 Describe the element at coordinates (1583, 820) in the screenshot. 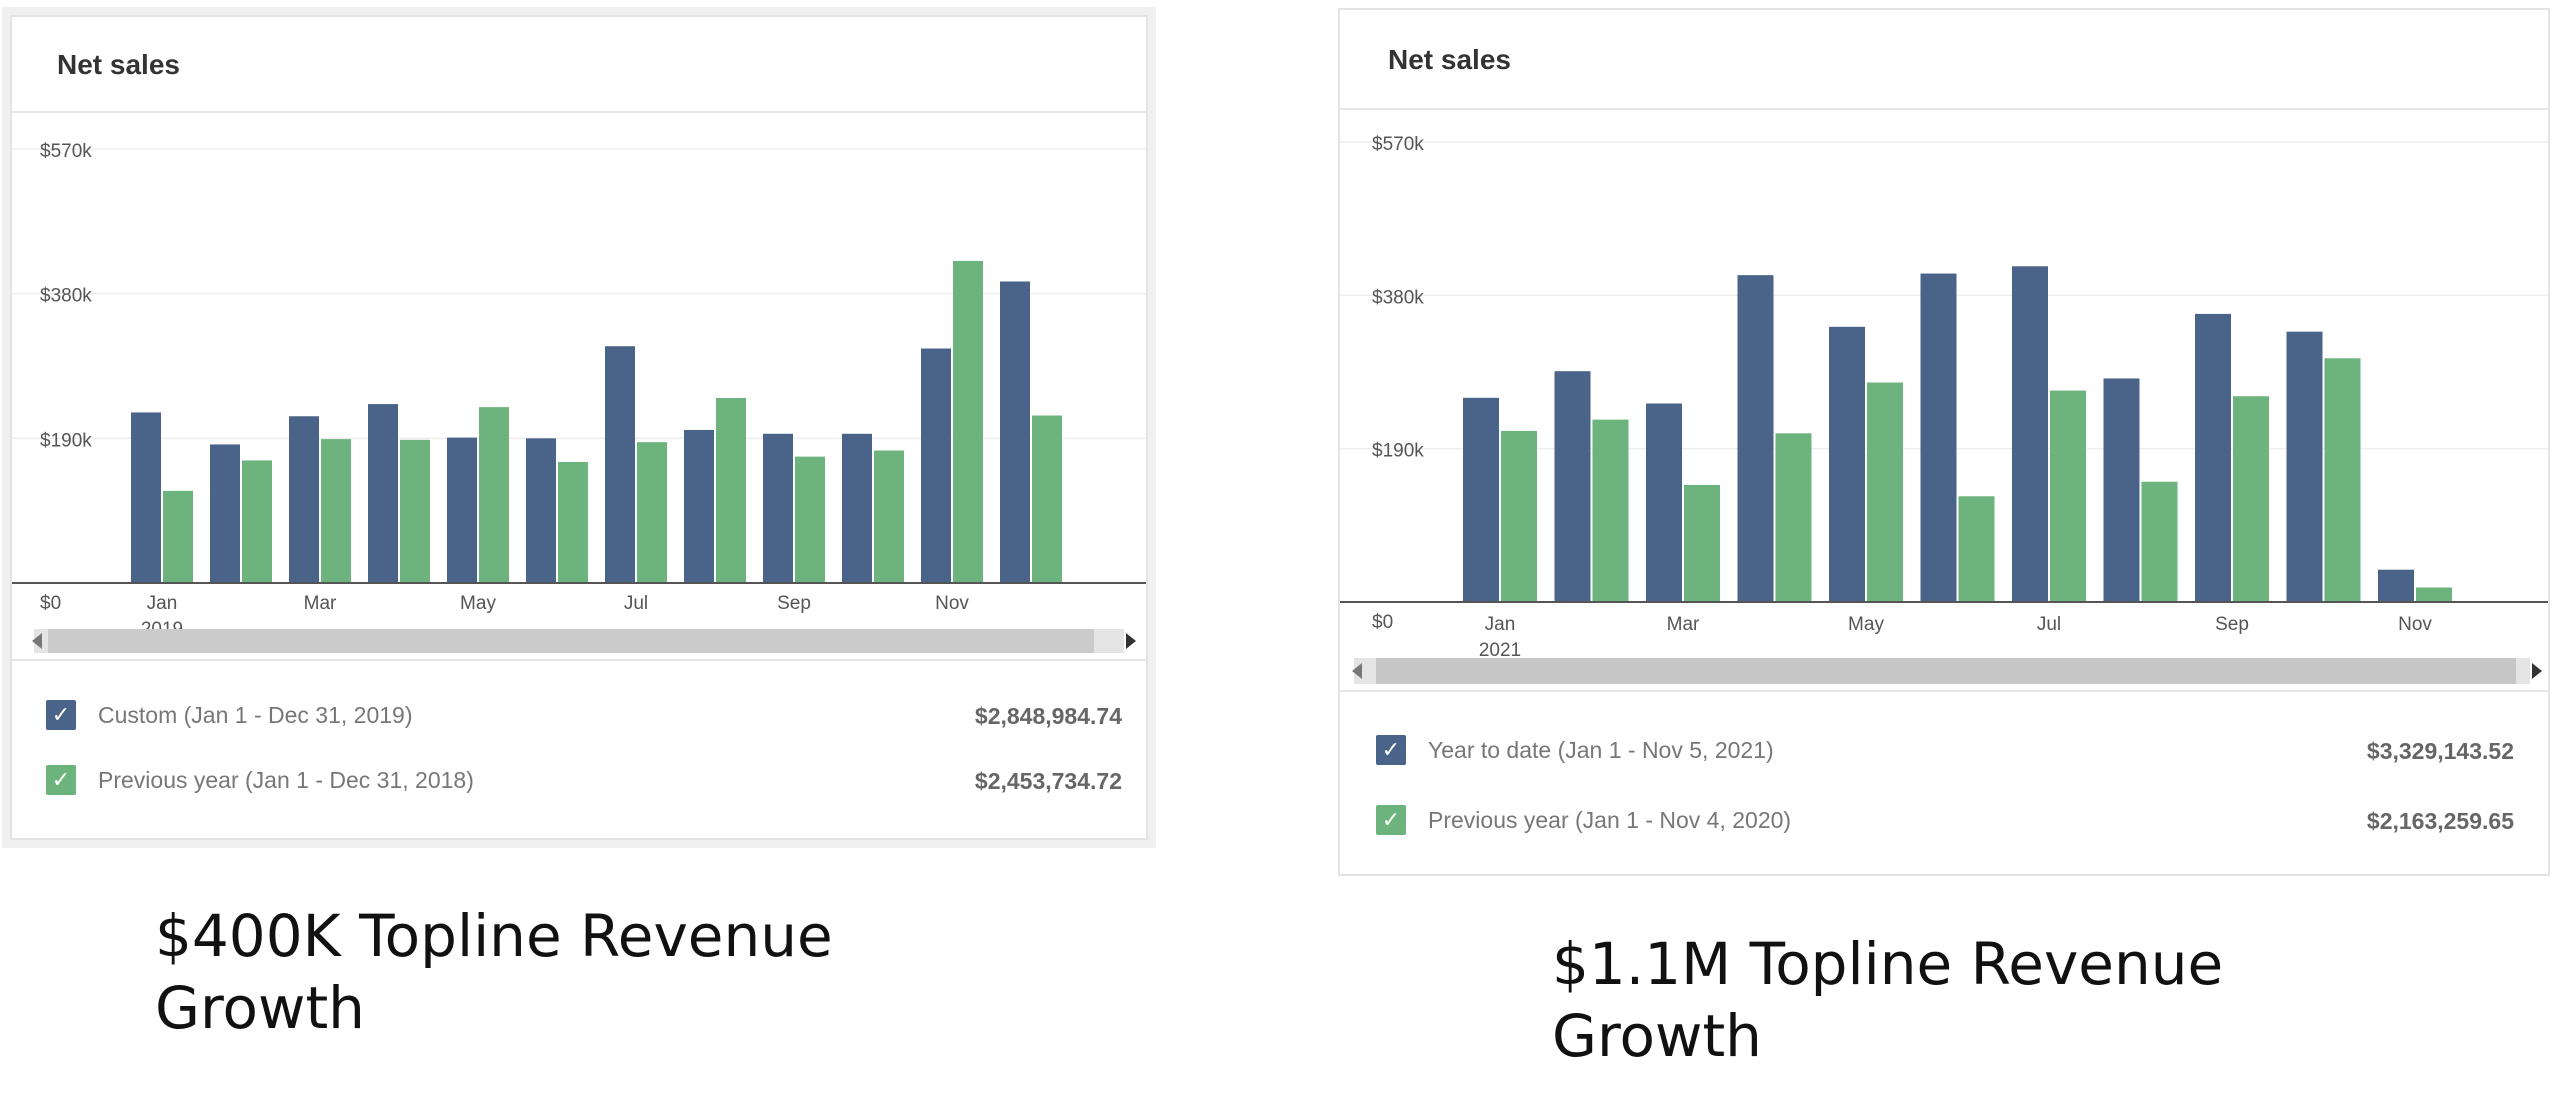

I see `legend-item-previous: ✓ Previous year (Jan 1 - Nov 4, 2020)` at that location.